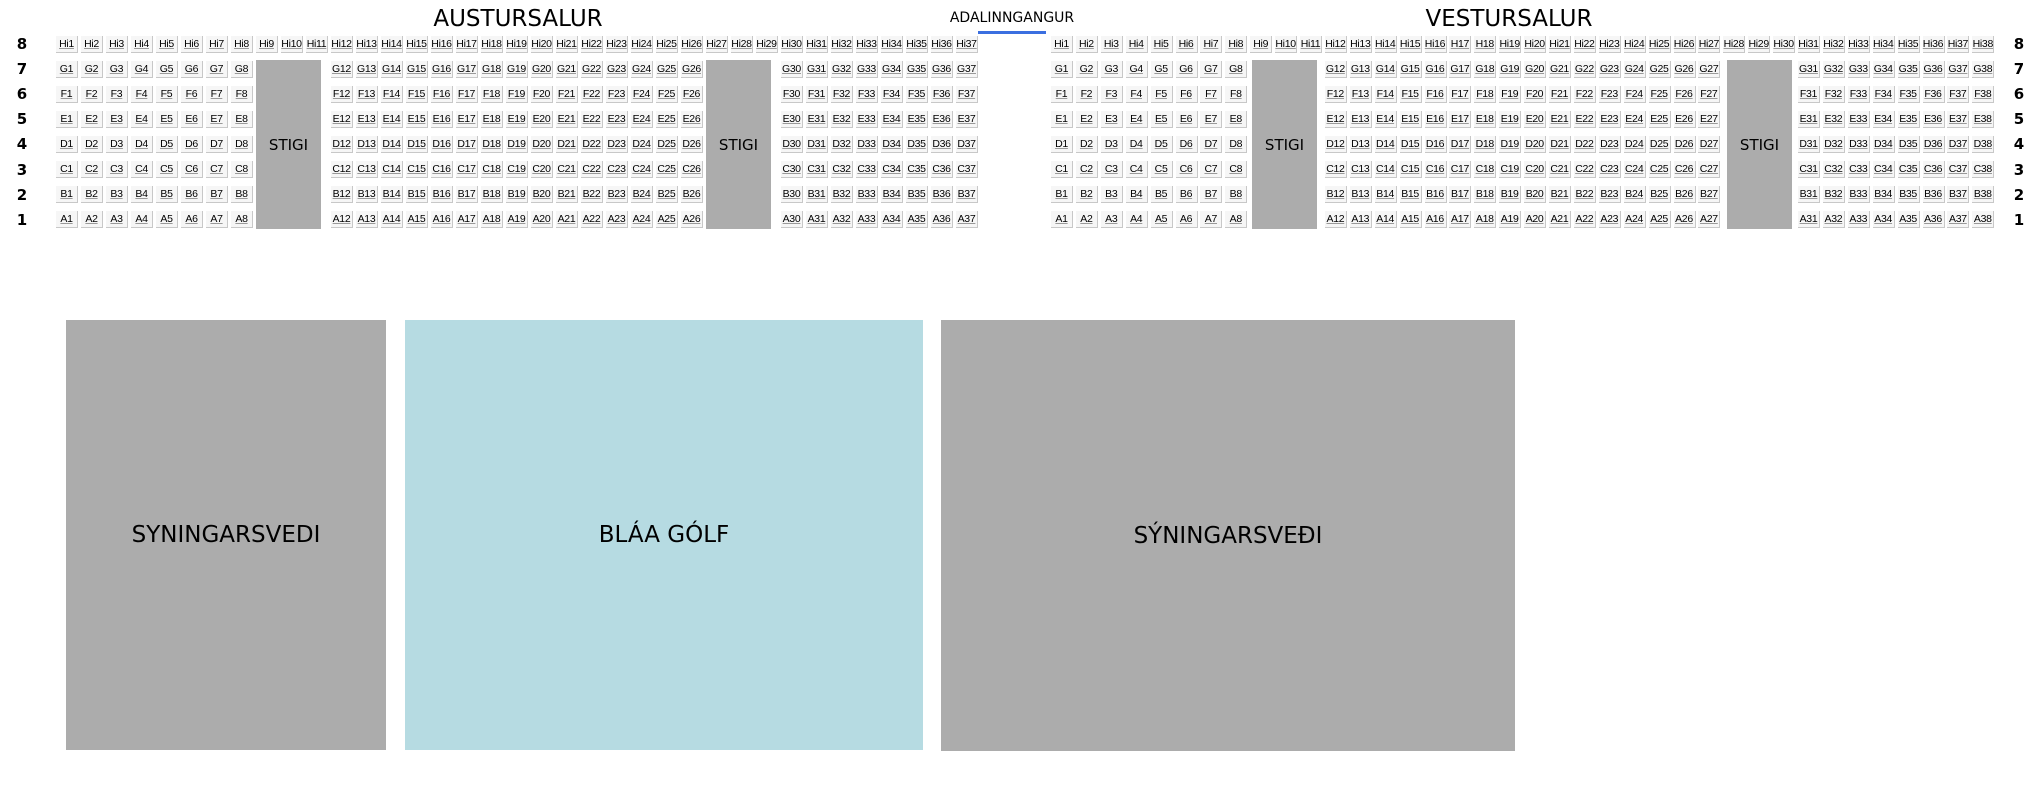  I want to click on seat: G1, so click(67, 69).